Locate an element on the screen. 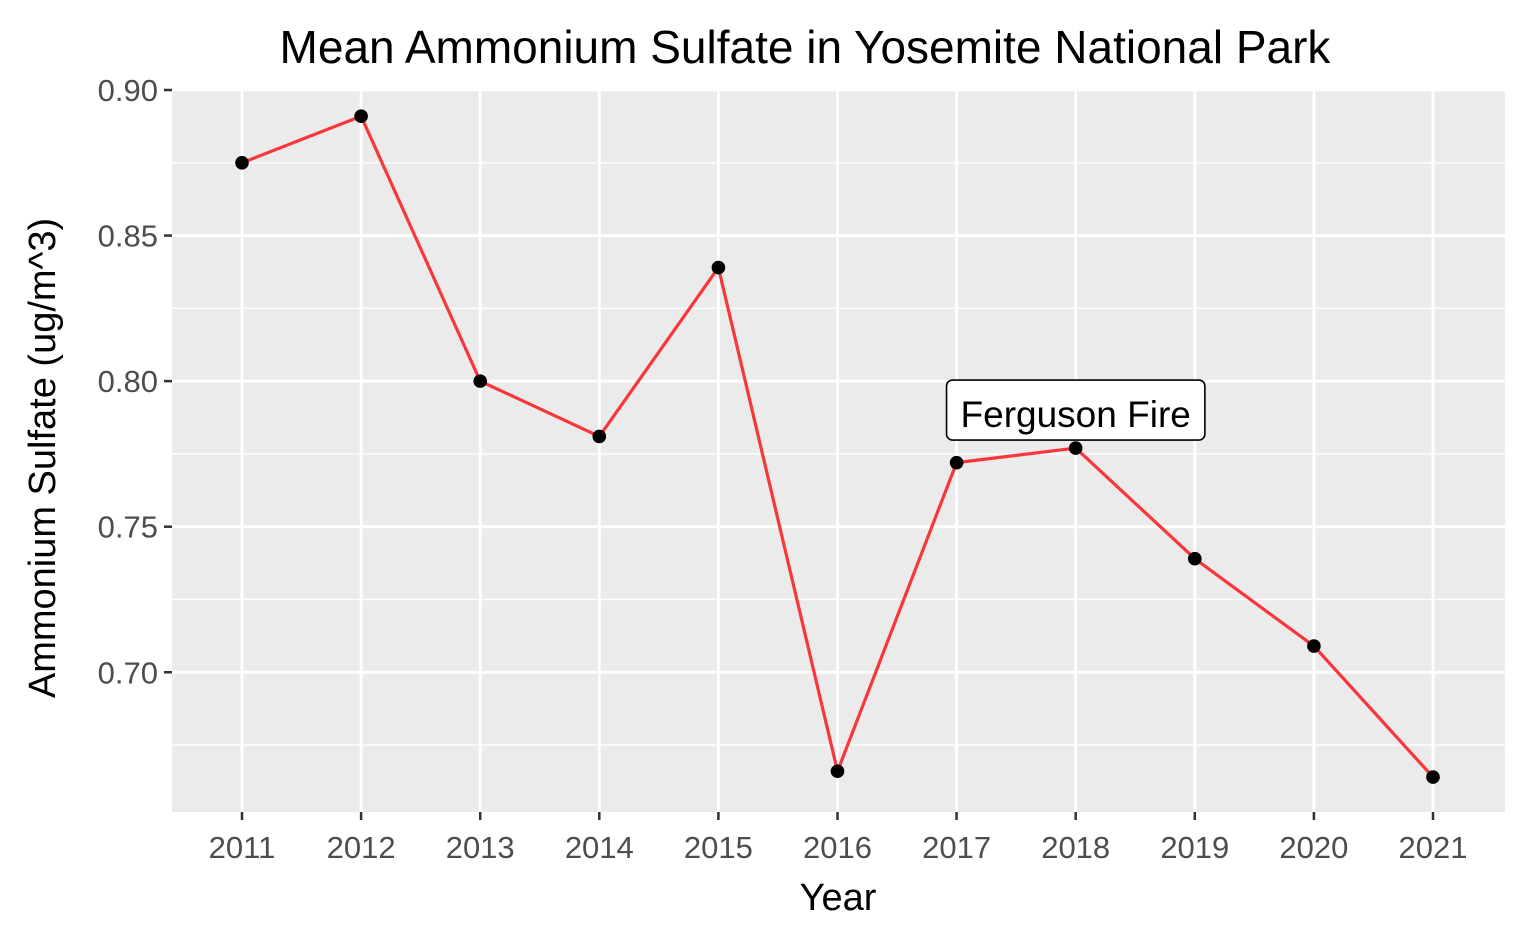  x-tick-label: 2014 is located at coordinates (599, 847).